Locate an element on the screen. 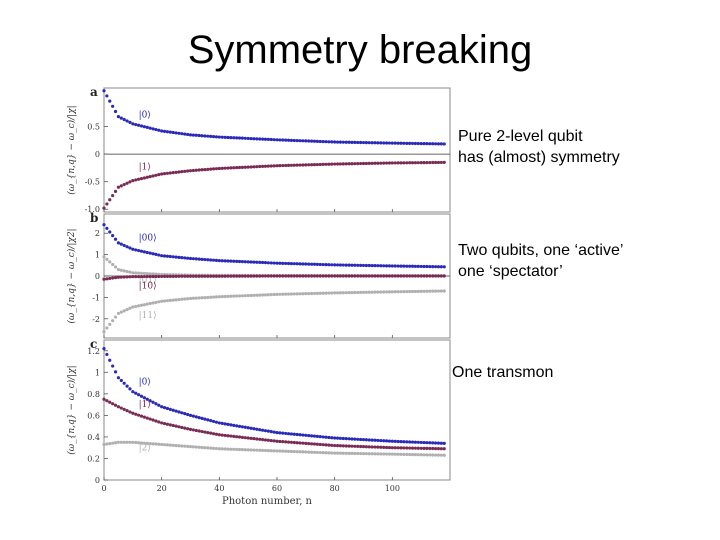 The image size is (720, 540). y-tick-label: -1.0 is located at coordinates (92, 209).